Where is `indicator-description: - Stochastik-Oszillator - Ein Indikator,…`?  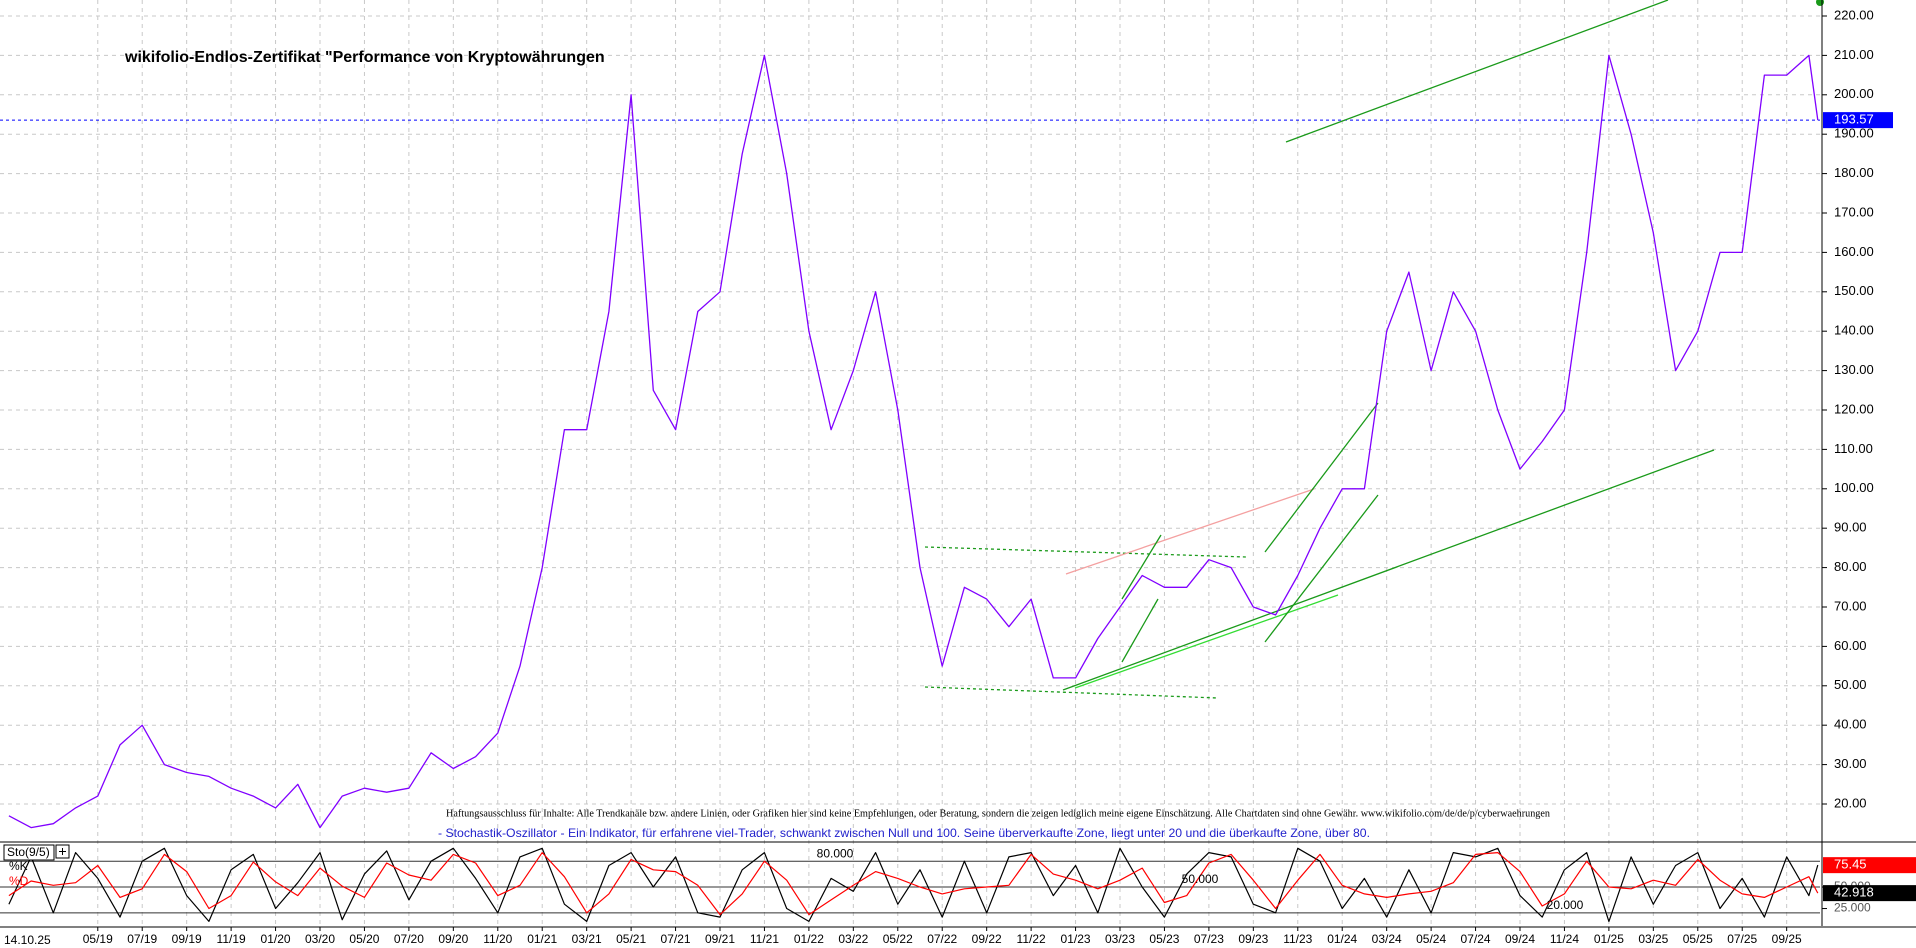 indicator-description: - Stochastik-Oszillator - Ein Indikator,… is located at coordinates (904, 833).